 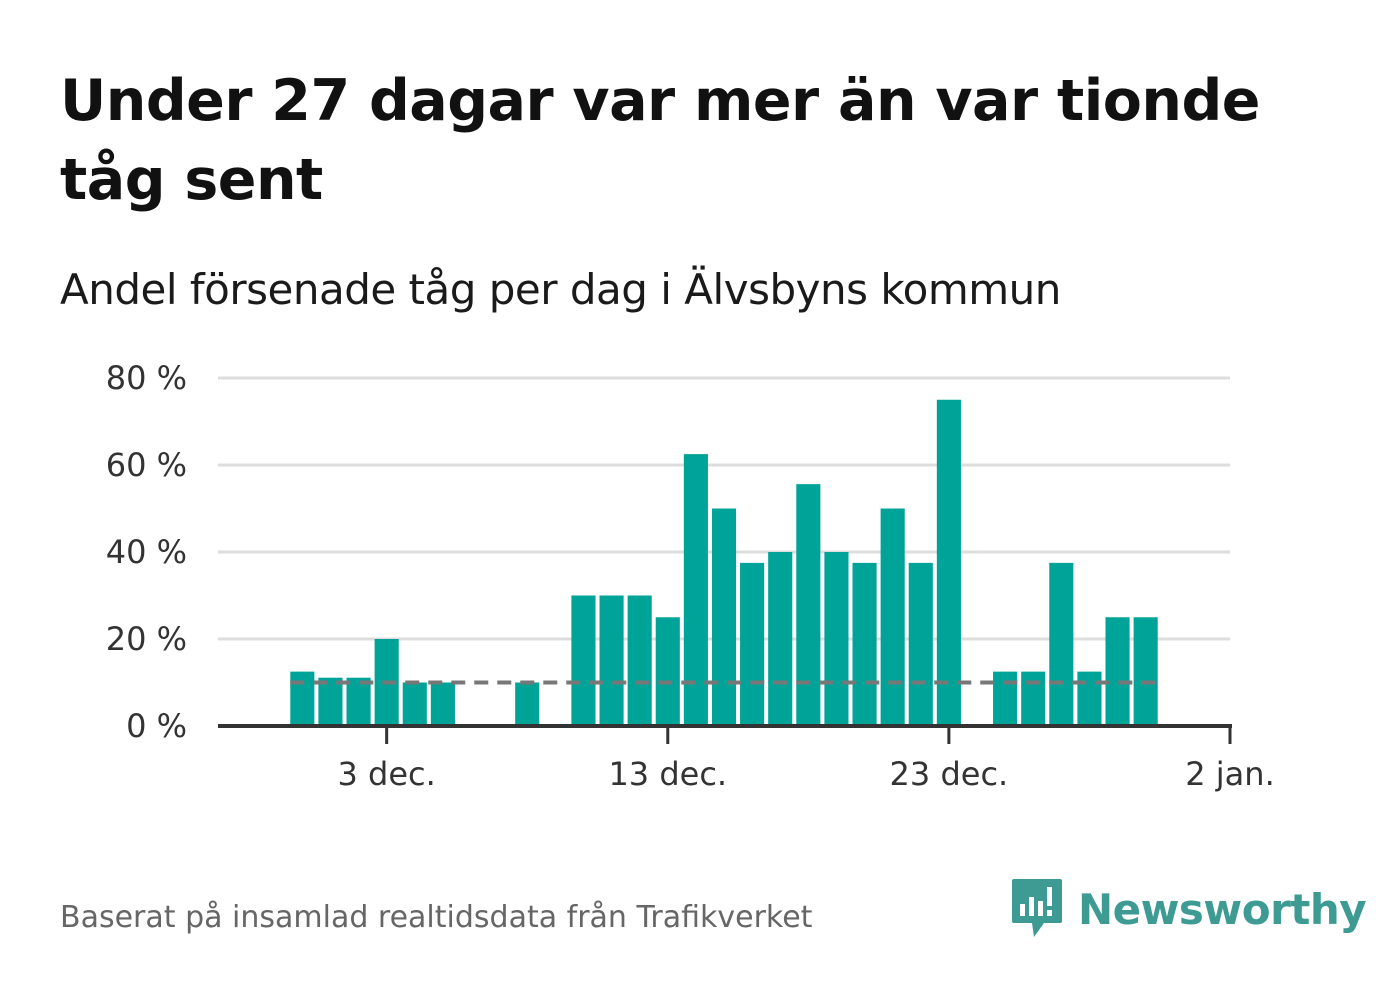 What do you see at coordinates (1229, 774) in the screenshot?
I see `x-tick-label: 2 jan.` at bounding box center [1229, 774].